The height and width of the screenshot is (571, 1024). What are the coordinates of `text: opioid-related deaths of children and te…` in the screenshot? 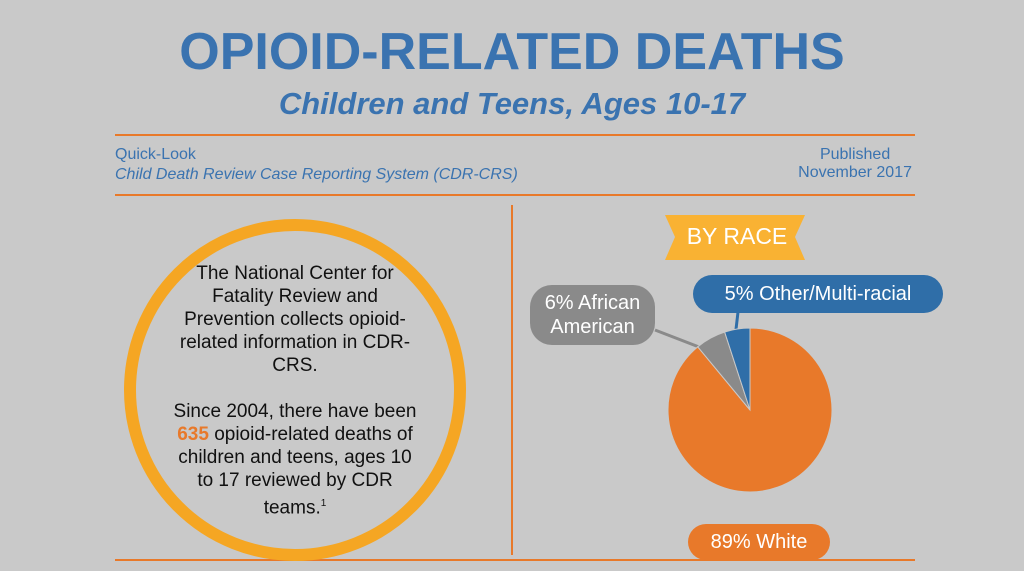 It's located at (295, 471).